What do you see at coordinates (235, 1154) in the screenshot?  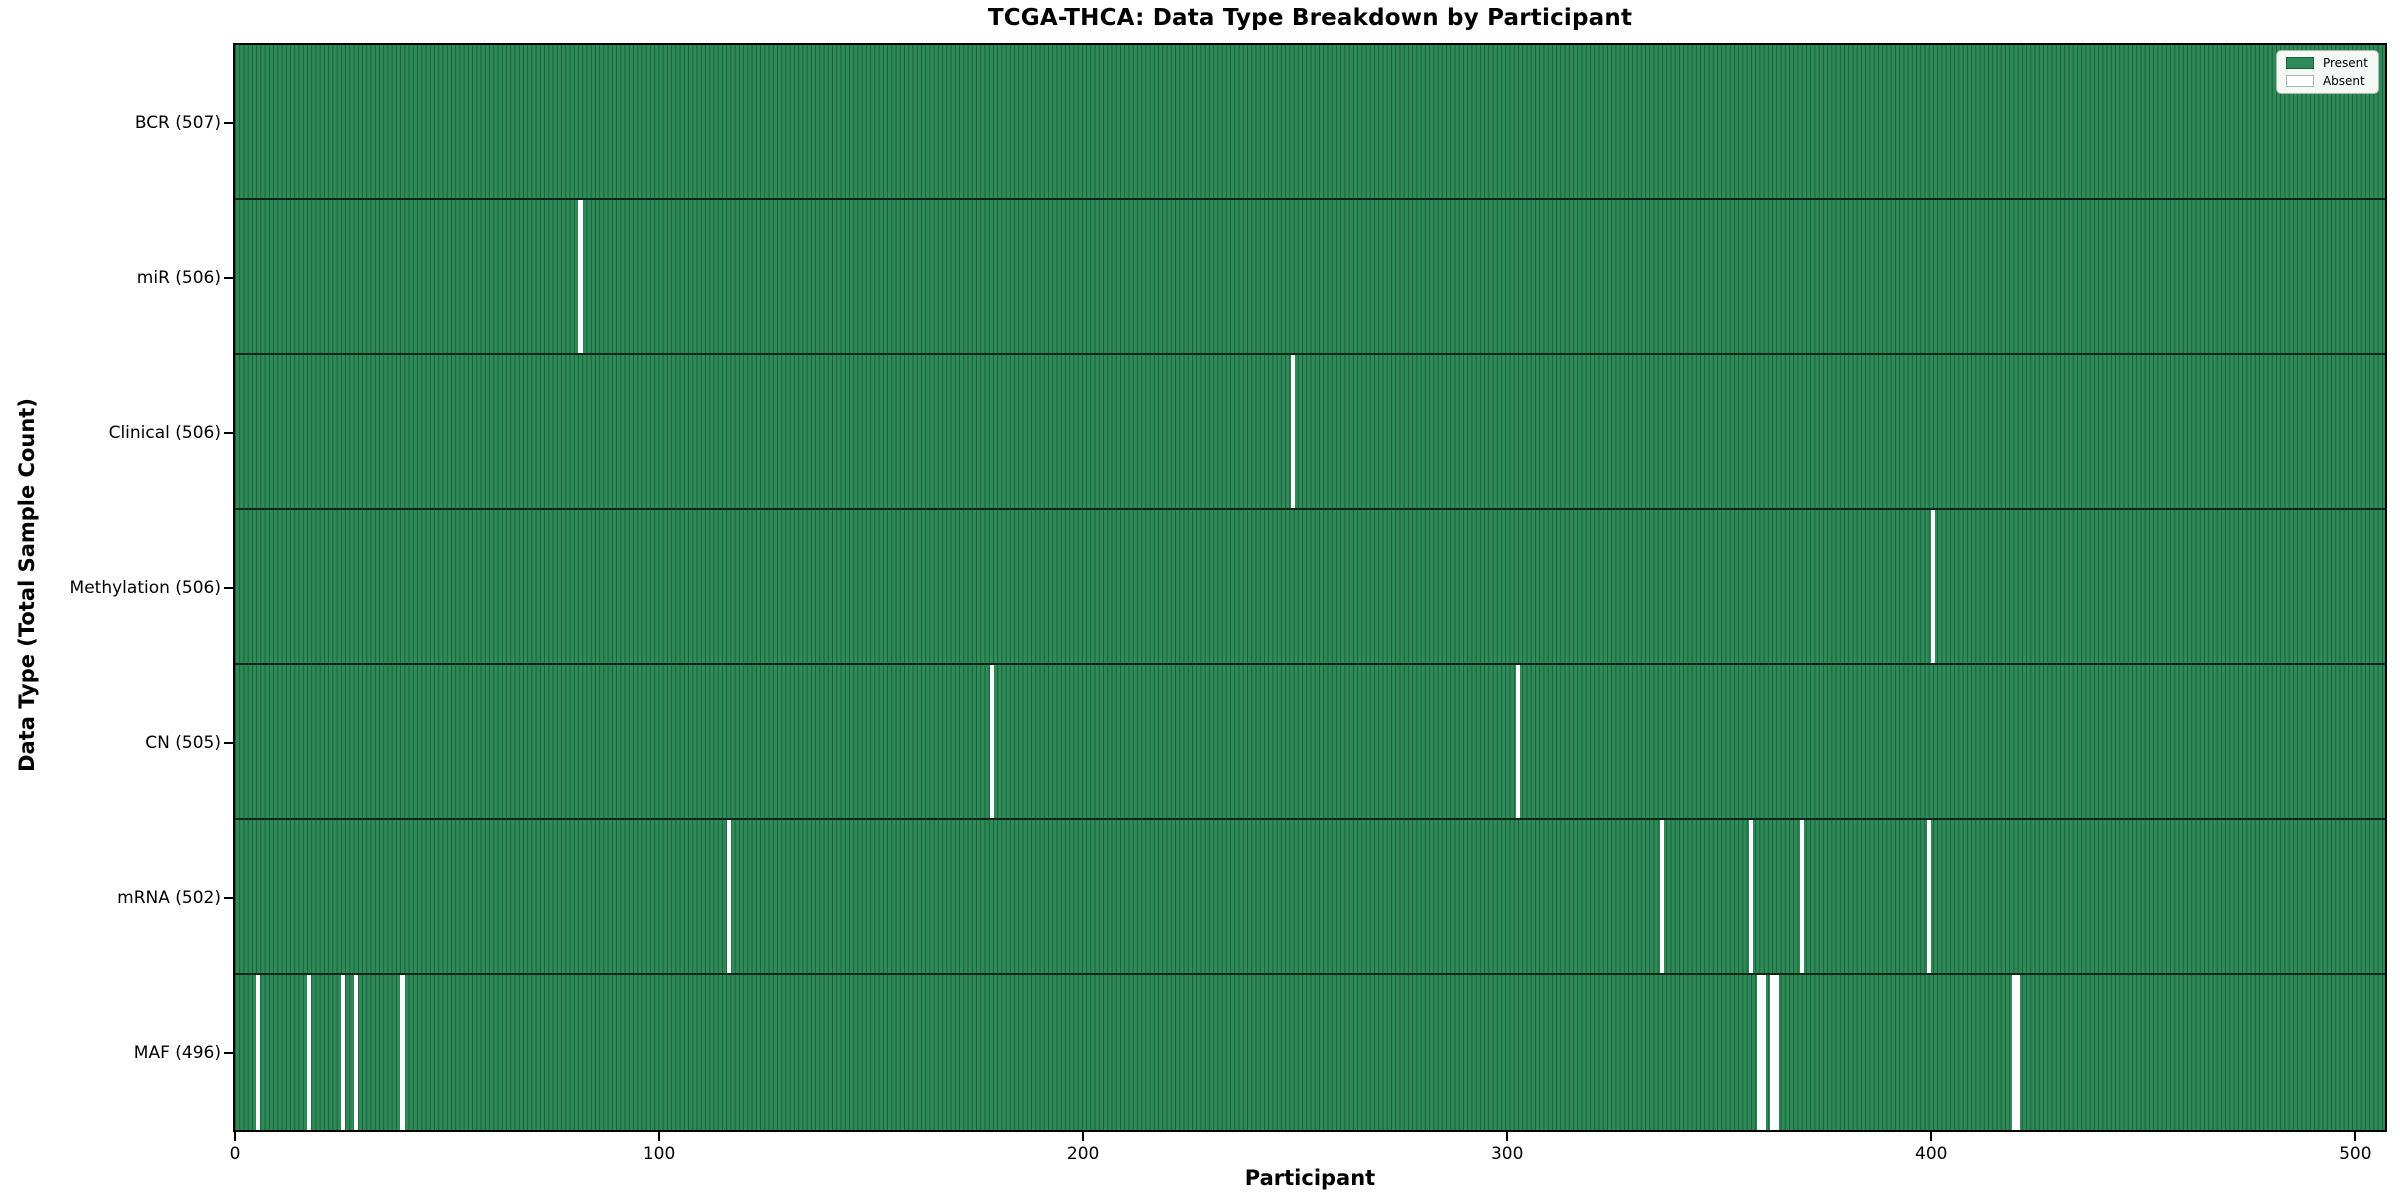 I see `x-tick-label: 0` at bounding box center [235, 1154].